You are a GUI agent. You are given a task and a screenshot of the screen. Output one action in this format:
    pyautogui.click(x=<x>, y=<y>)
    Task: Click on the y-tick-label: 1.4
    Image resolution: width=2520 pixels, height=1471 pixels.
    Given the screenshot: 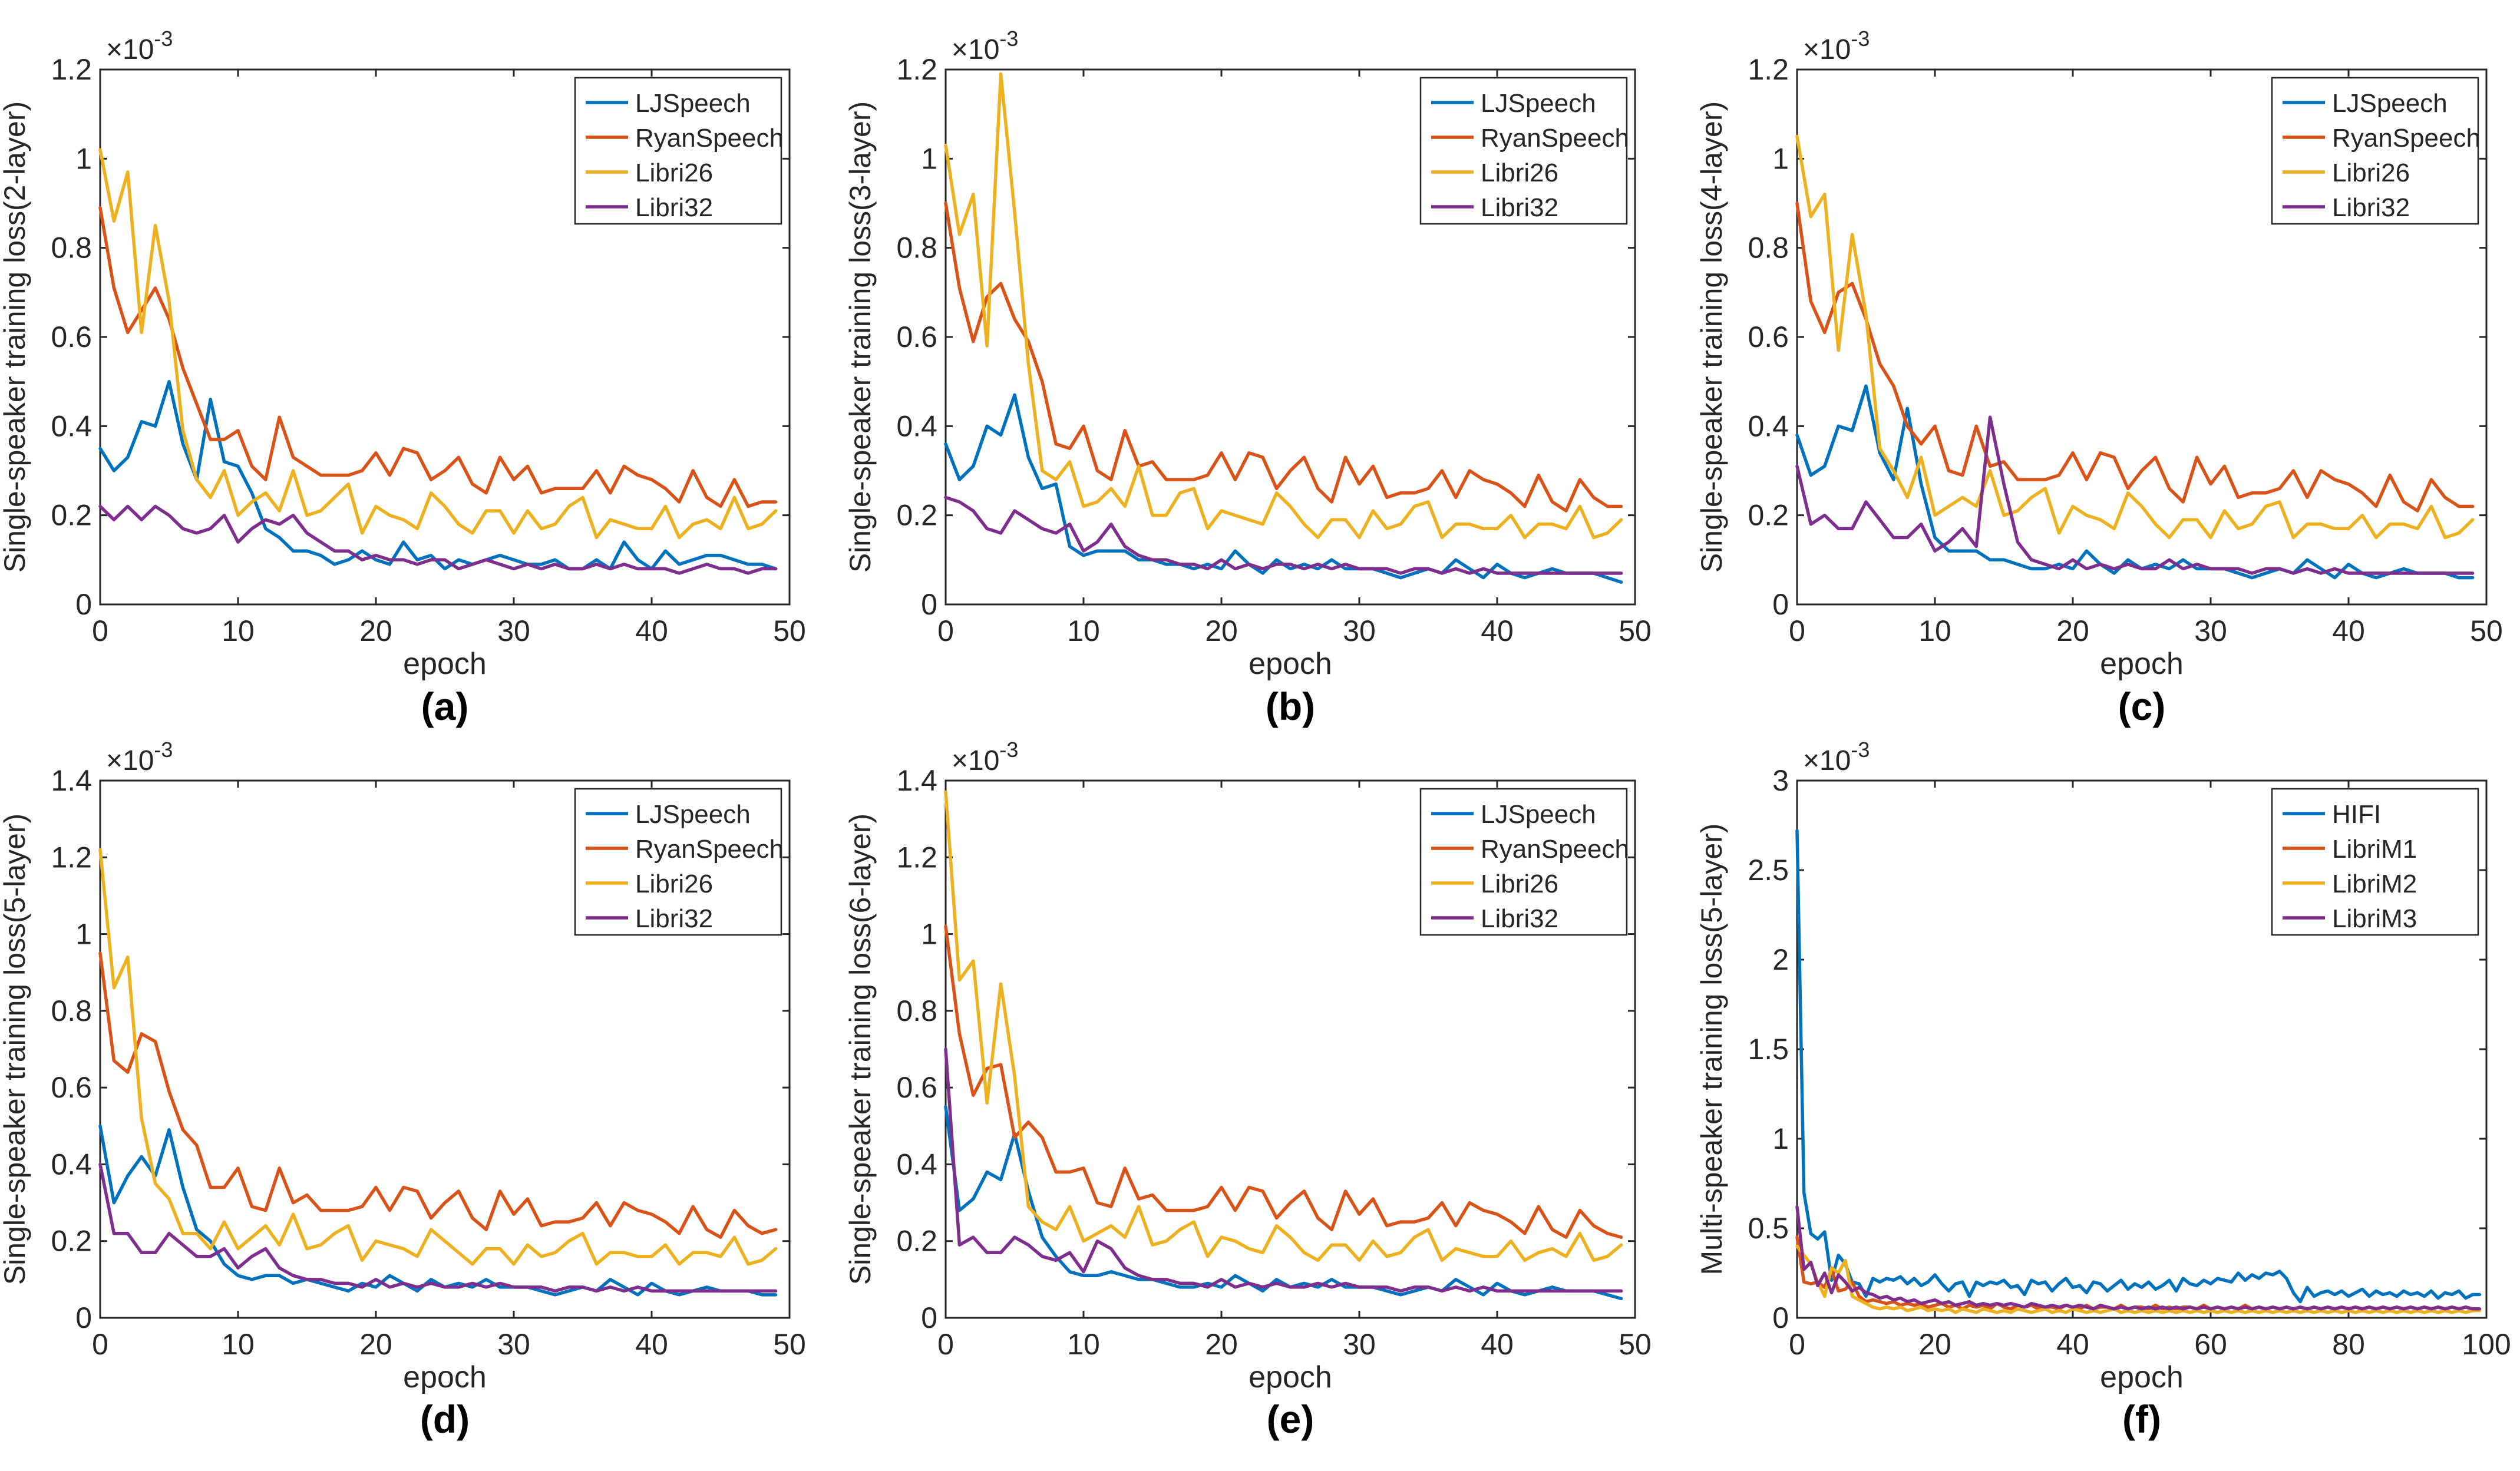 What is the action you would take?
    pyautogui.click(x=71, y=781)
    